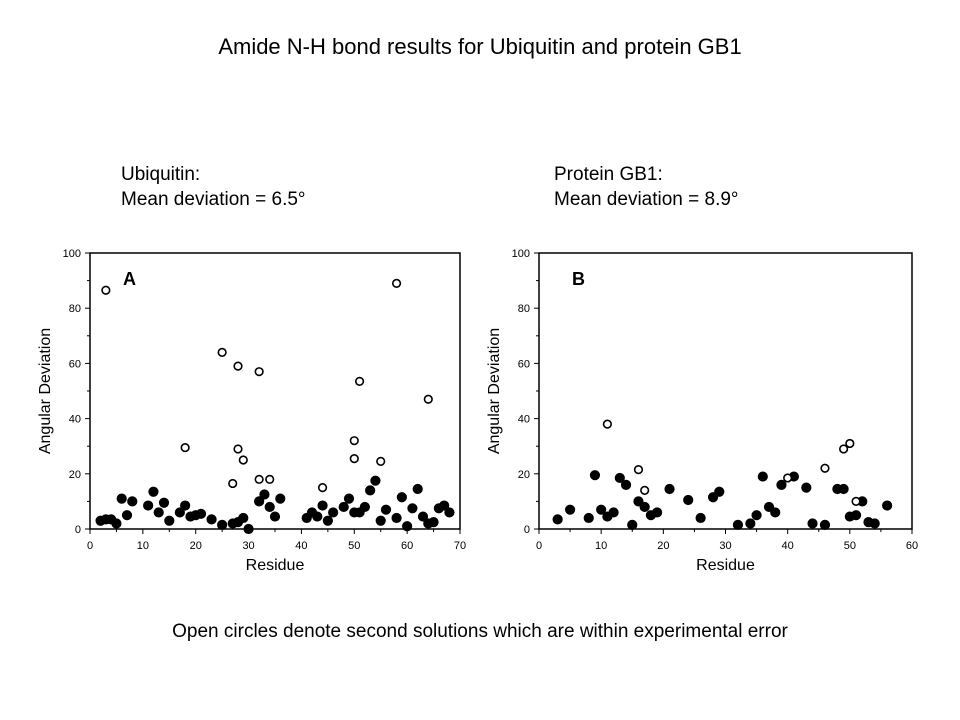 The image size is (960, 720). I want to click on panel-b-x-tick-label: 40, so click(788, 546).